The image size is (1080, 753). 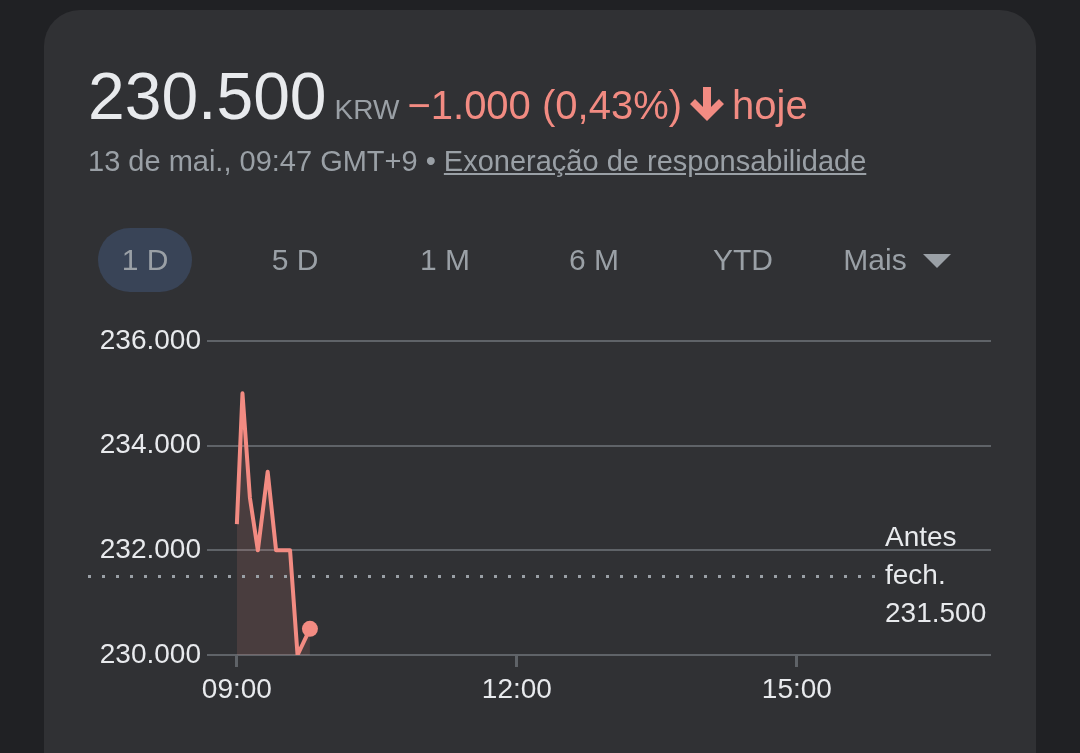 What do you see at coordinates (150, 444) in the screenshot?
I see `y-tick-label: 234.000` at bounding box center [150, 444].